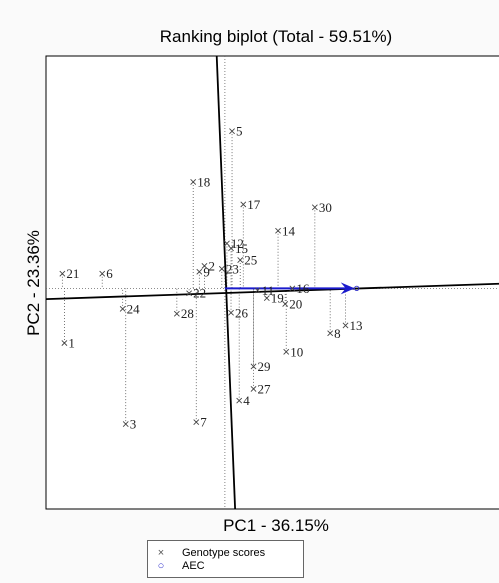  What do you see at coordinates (133, 424) in the screenshot?
I see `genotype-label-3: 3` at bounding box center [133, 424].